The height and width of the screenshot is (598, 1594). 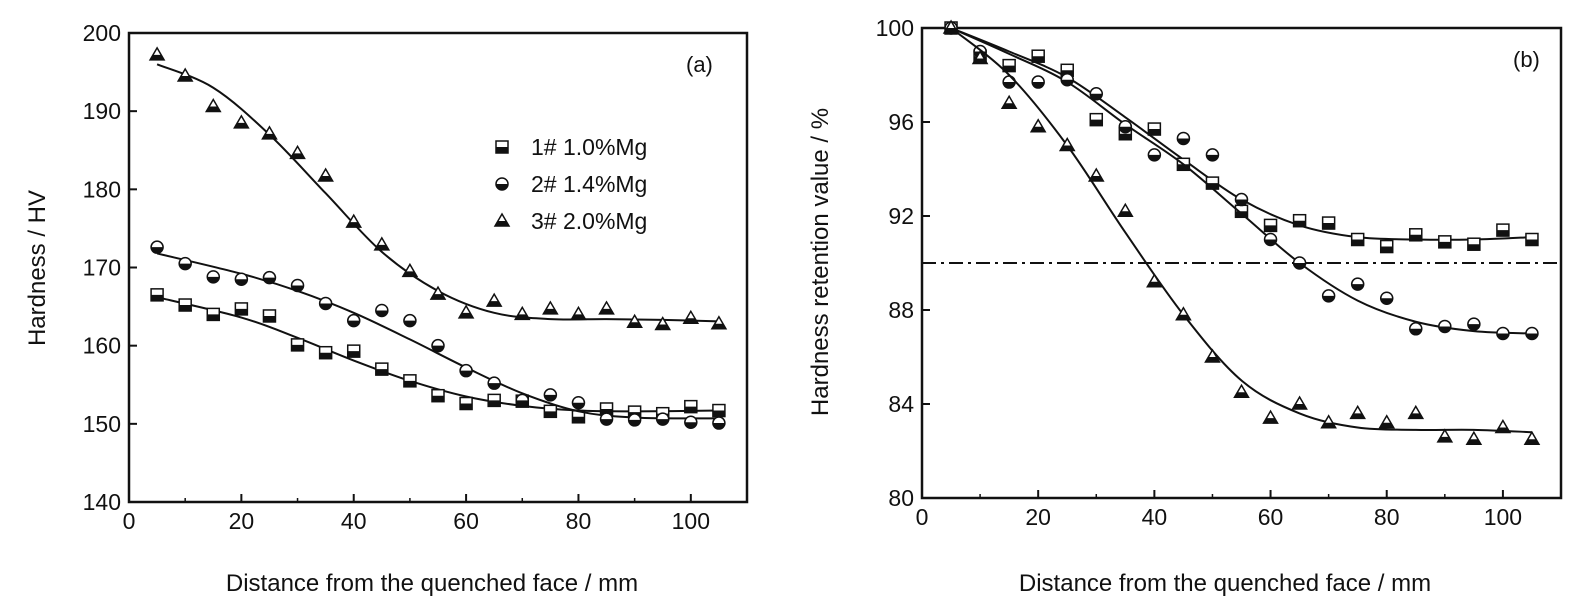 I want to click on x-tick-label: 40, so click(x=354, y=521).